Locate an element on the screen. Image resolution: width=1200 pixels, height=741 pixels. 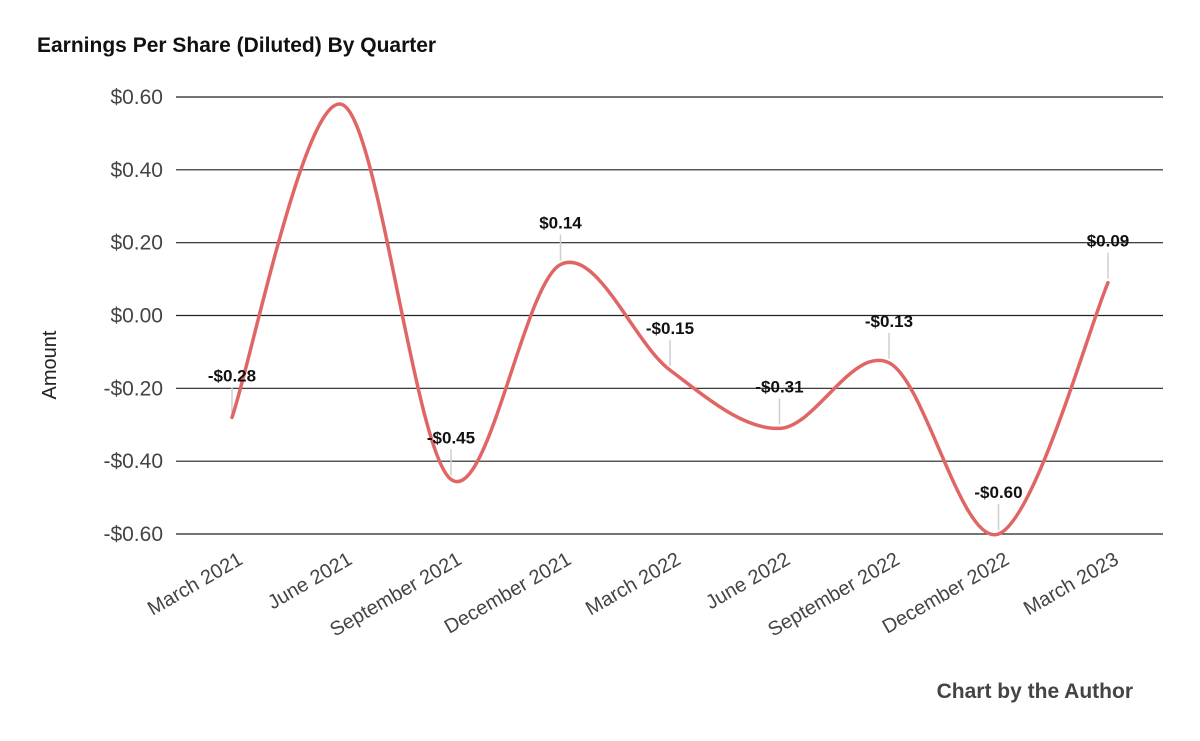
y-tick-label: -$0.20 is located at coordinates (133, 388).